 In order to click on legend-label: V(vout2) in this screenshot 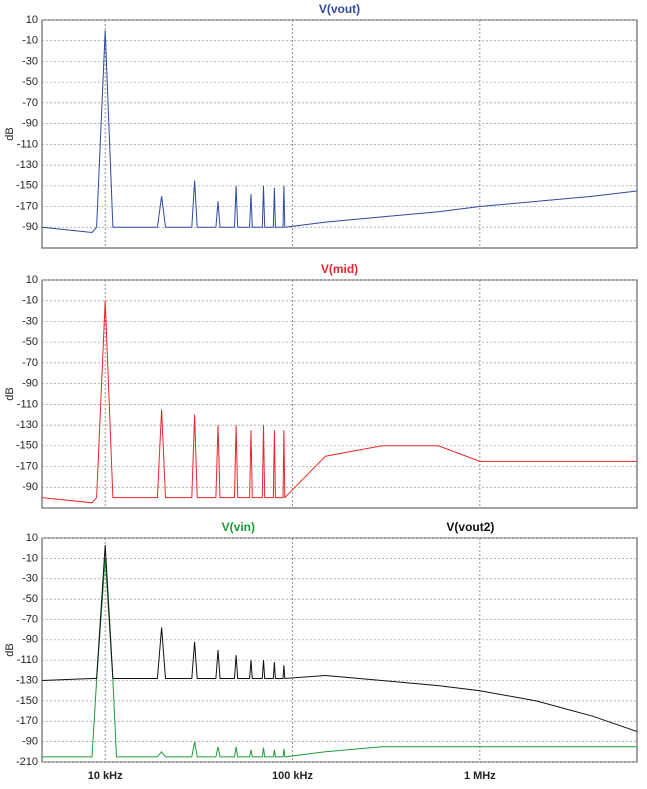, I will do `click(470, 527)`.